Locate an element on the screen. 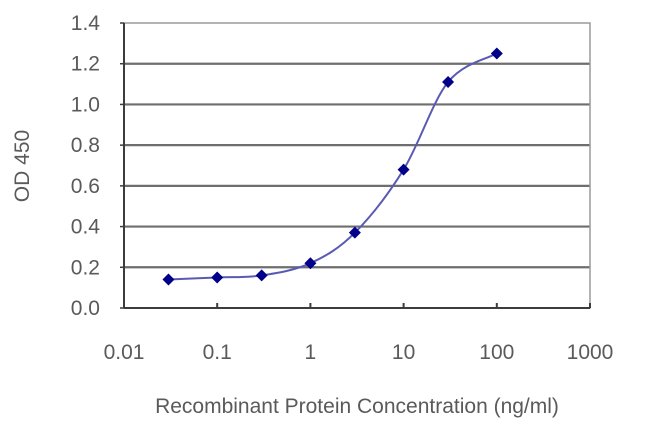 This screenshot has height=433, width=650. x-tick-label: 0.1 is located at coordinates (217, 352).